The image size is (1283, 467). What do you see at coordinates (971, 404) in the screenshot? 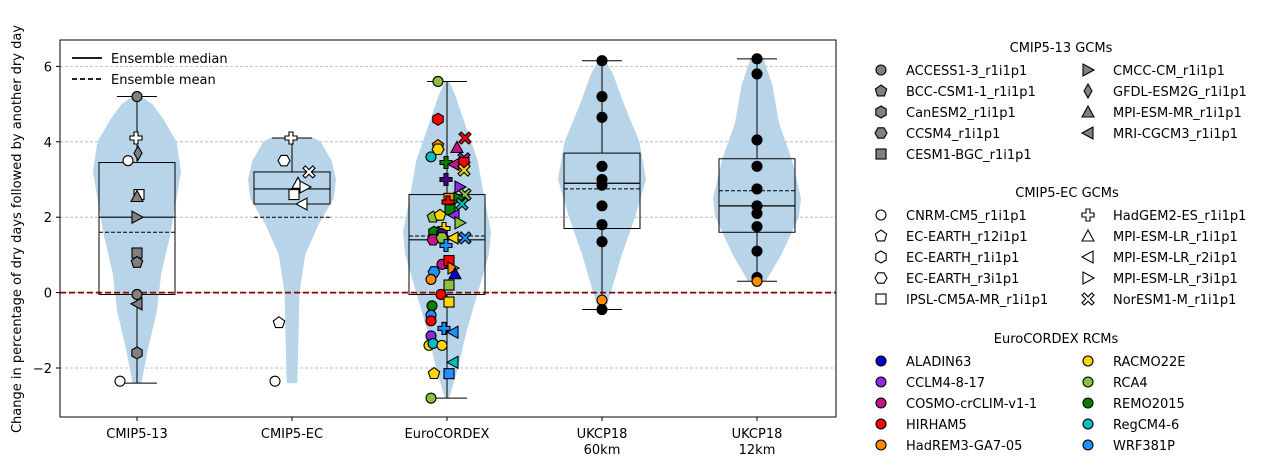
I see `legend-label: COSMO-crCLIM-v1-1` at bounding box center [971, 404].